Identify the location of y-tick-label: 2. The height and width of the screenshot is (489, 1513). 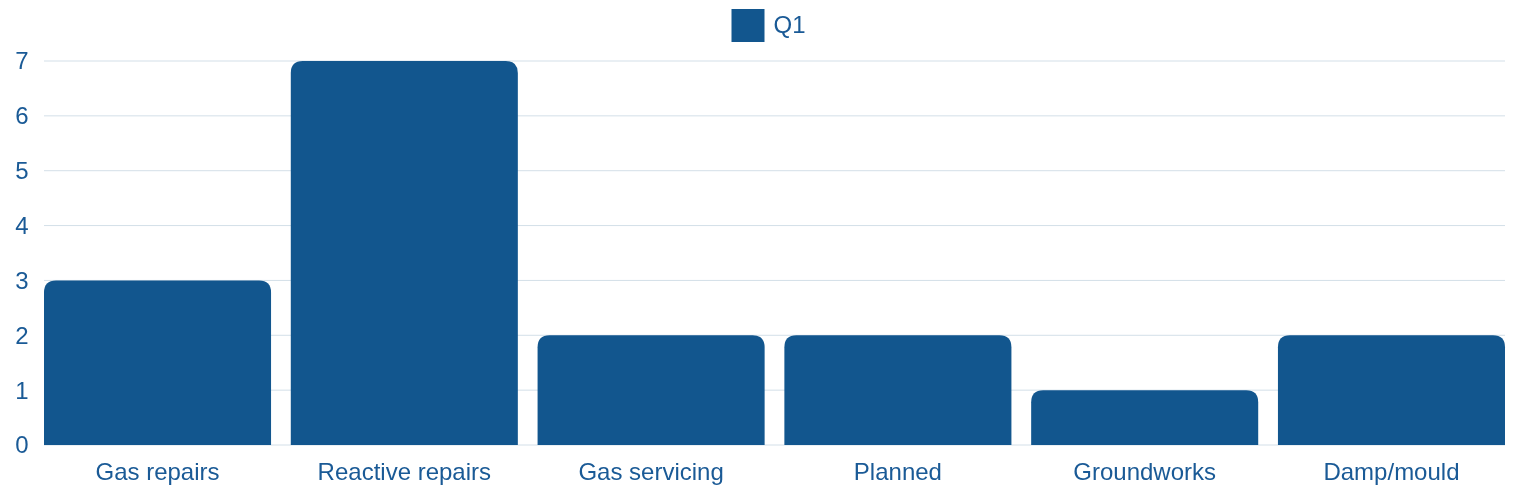
(22, 335).